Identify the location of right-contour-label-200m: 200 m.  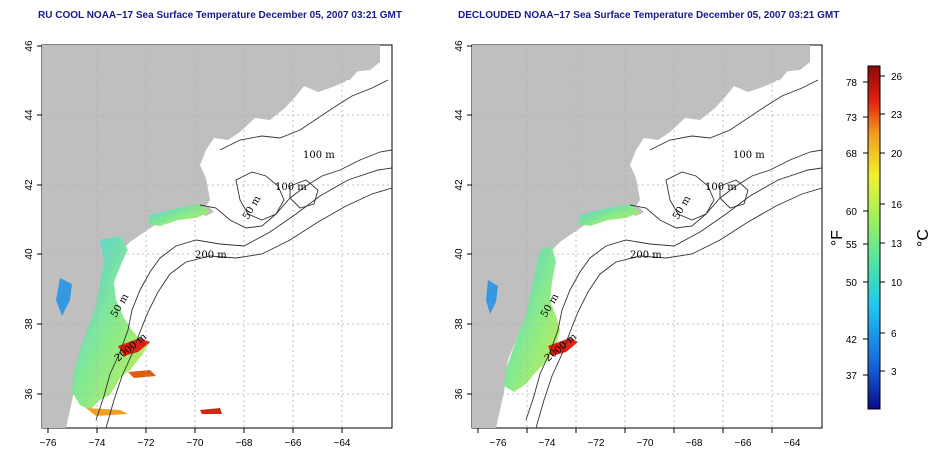
(646, 255).